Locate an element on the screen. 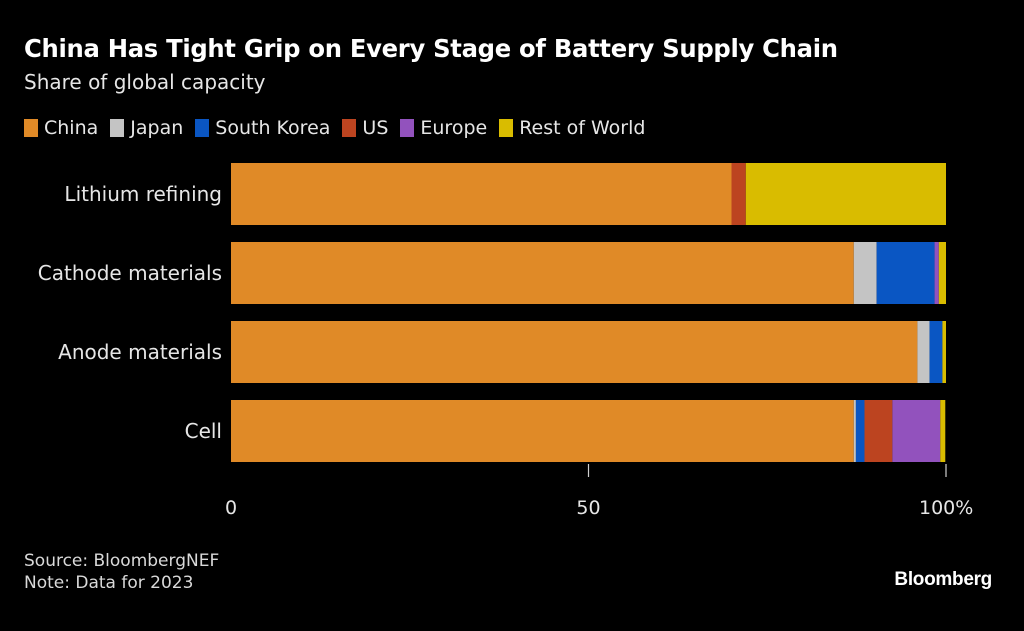 The width and height of the screenshot is (1024, 631). legend-item: Japan is located at coordinates (146, 128).